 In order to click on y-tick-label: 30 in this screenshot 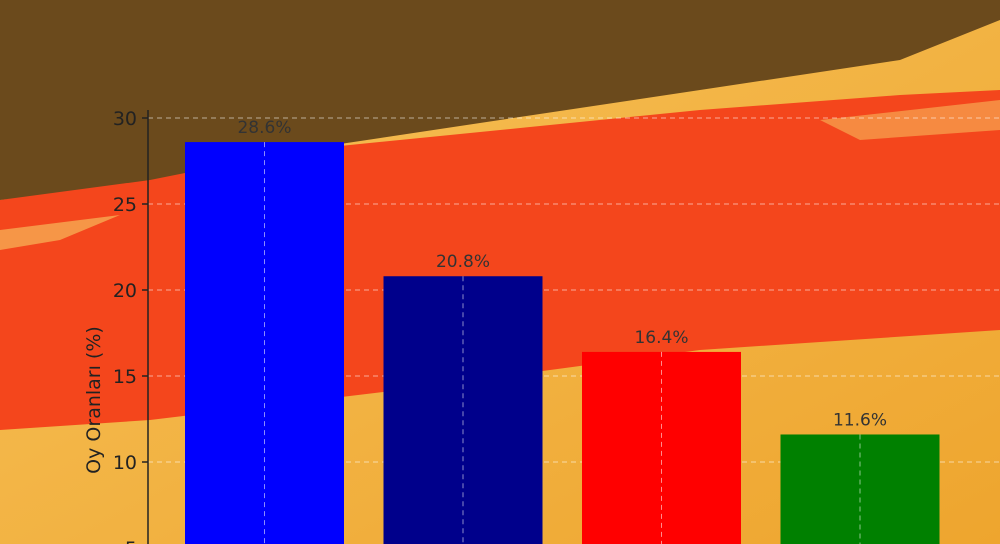, I will do `click(125, 119)`.